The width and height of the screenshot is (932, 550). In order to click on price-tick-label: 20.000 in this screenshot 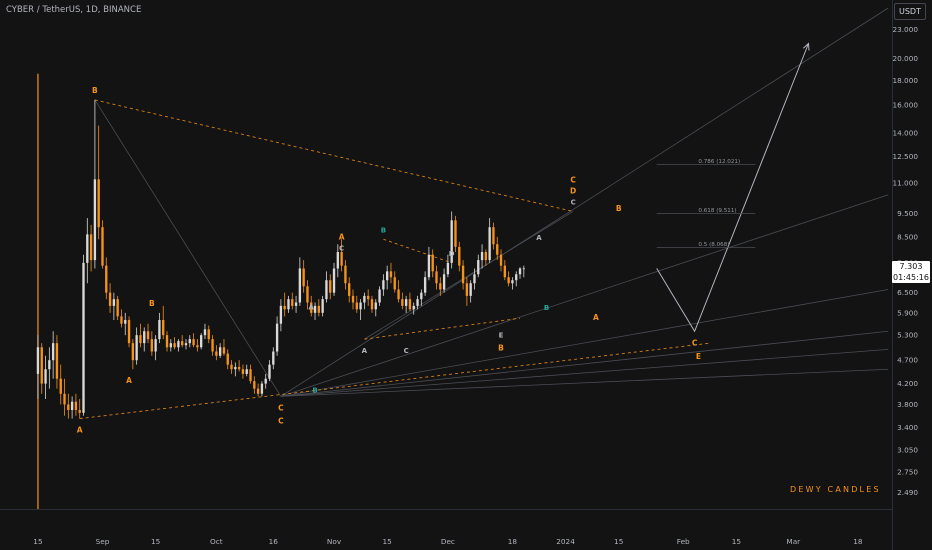, I will do `click(905, 58)`.